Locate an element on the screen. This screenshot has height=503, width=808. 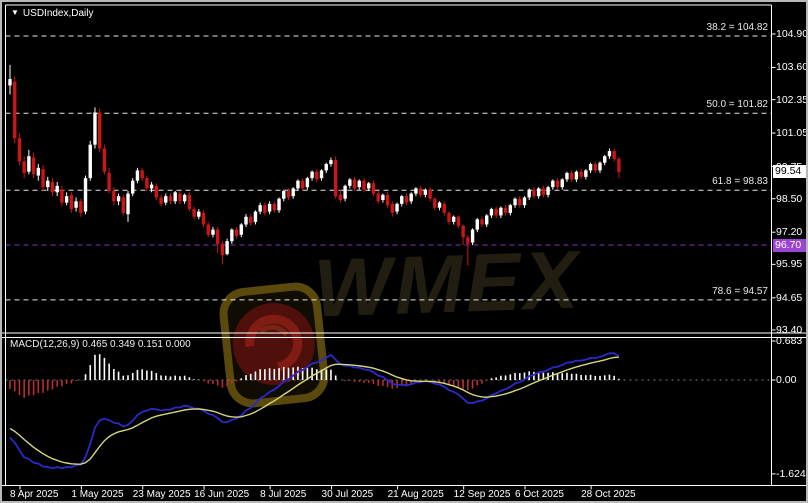
macd-indicator-label: MACD(12,26,9) 0.465 0.349 0.151 0.000 is located at coordinates (100, 344).